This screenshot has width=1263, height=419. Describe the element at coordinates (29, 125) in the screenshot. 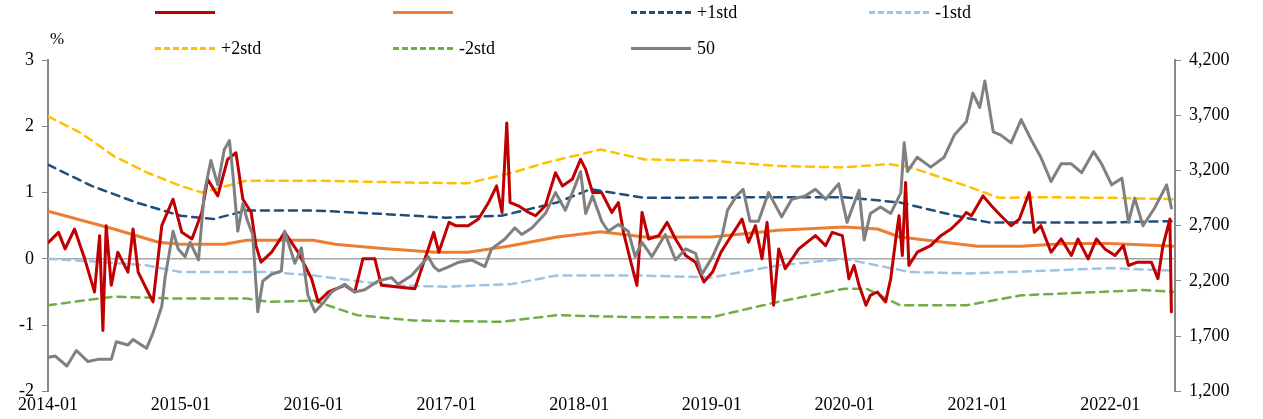

I see `y-tick-label: 2` at that location.